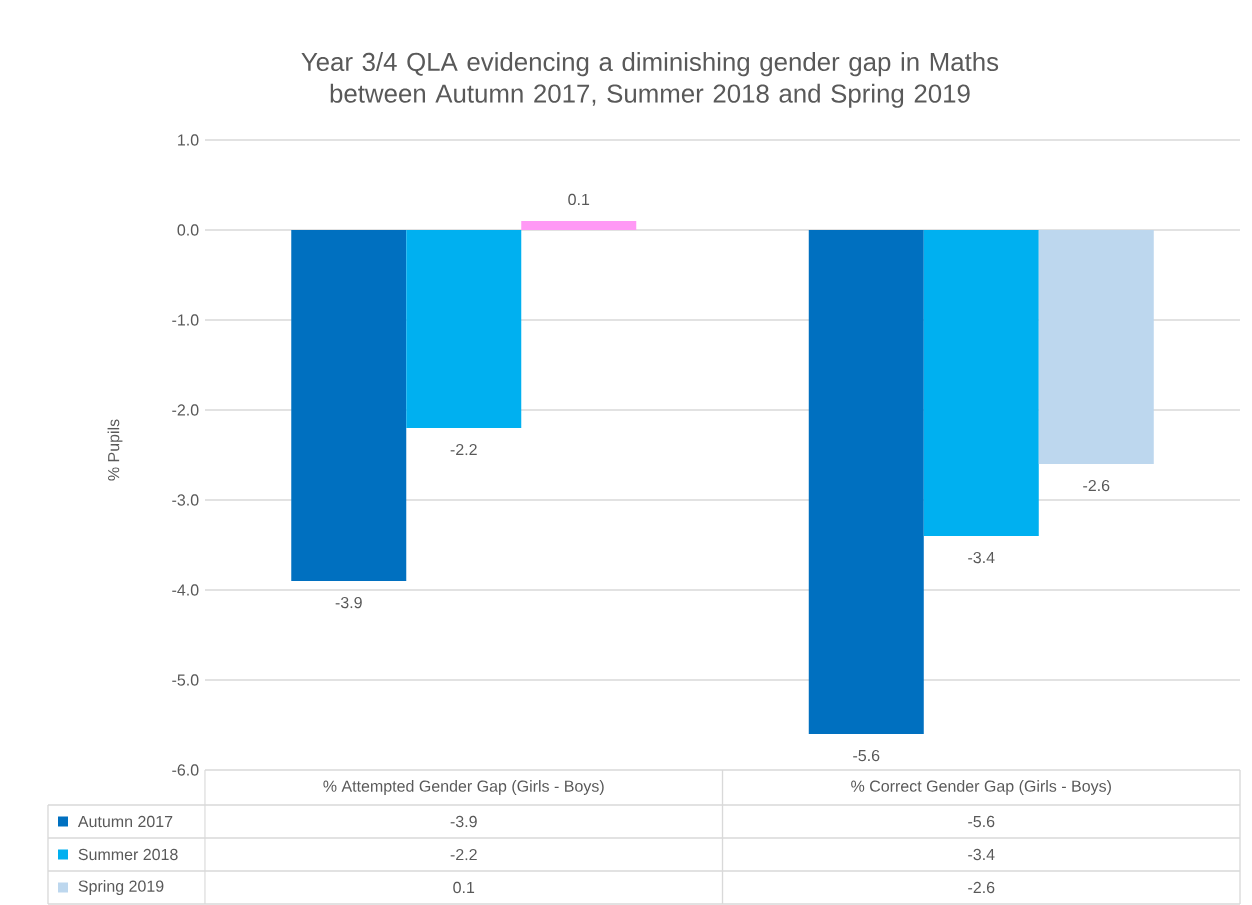 The width and height of the screenshot is (1252, 905). Describe the element at coordinates (185, 590) in the screenshot. I see `y-tick-label: -4.0` at that location.